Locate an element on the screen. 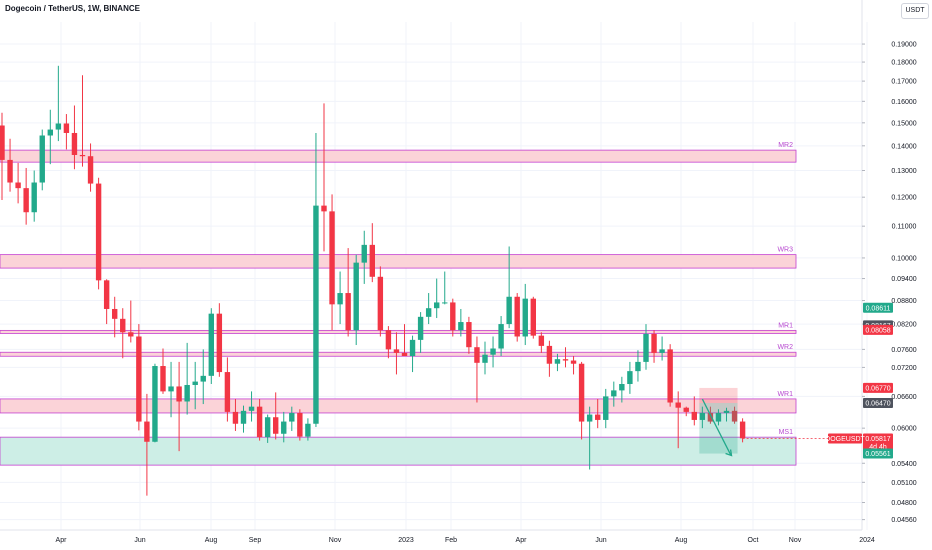 This screenshot has height=550, width=932. y-tick-label: 0.06600 is located at coordinates (903, 397).